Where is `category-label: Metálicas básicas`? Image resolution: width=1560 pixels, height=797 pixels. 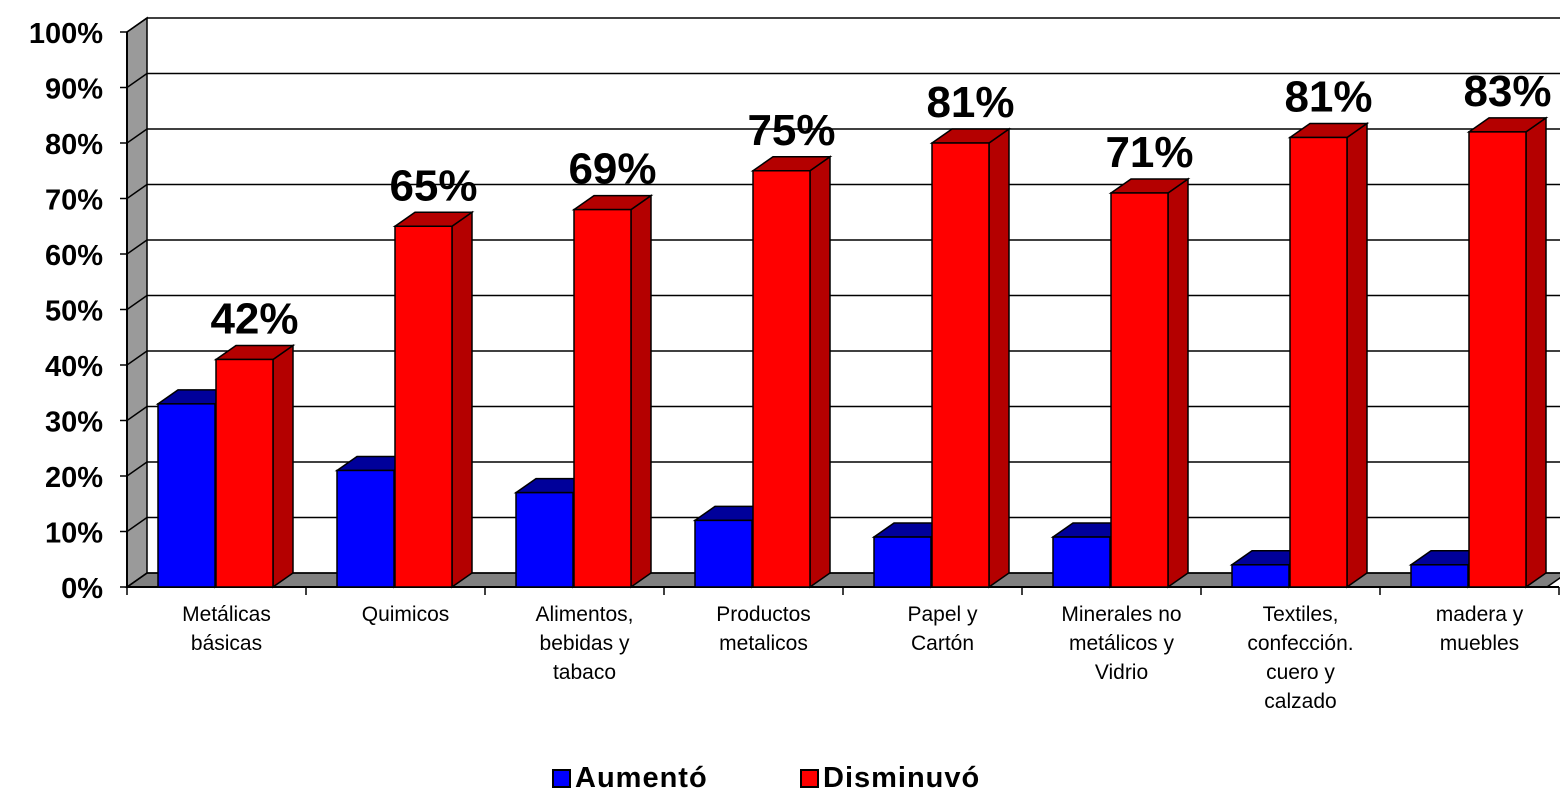
category-label: Metálicas básicas is located at coordinates (226, 629).